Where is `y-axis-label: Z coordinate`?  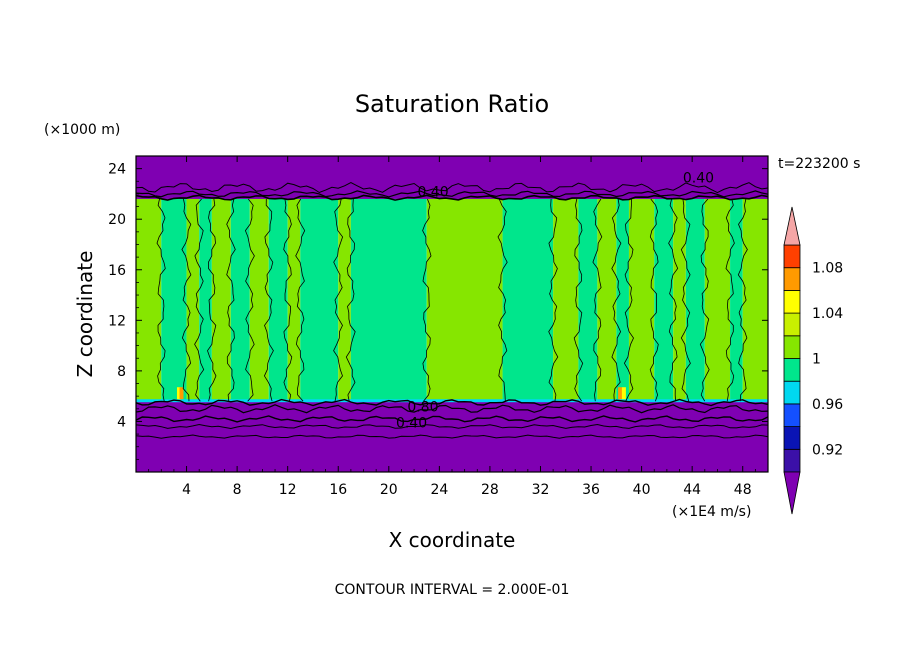
y-axis-label: Z coordinate is located at coordinates (85, 314).